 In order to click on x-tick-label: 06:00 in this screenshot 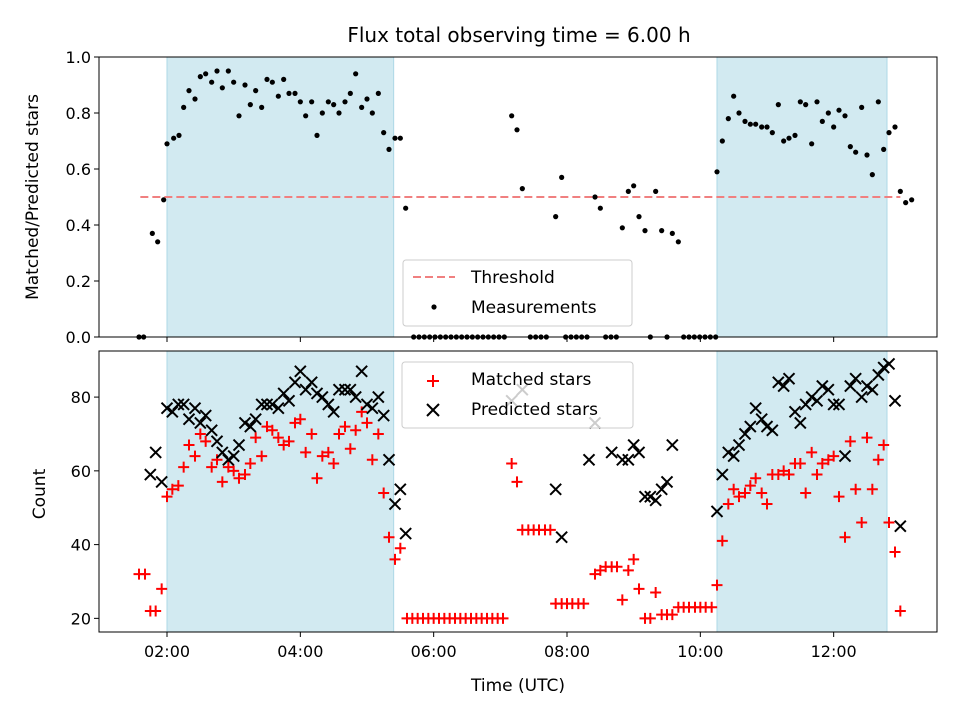, I will do `click(434, 651)`.